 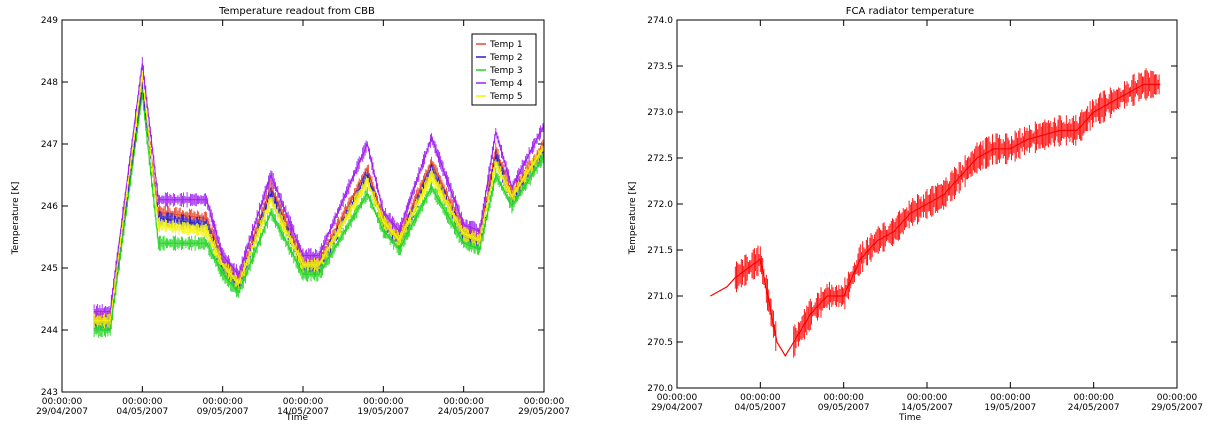 I want to click on y-tick-label: 247, so click(x=49, y=145).